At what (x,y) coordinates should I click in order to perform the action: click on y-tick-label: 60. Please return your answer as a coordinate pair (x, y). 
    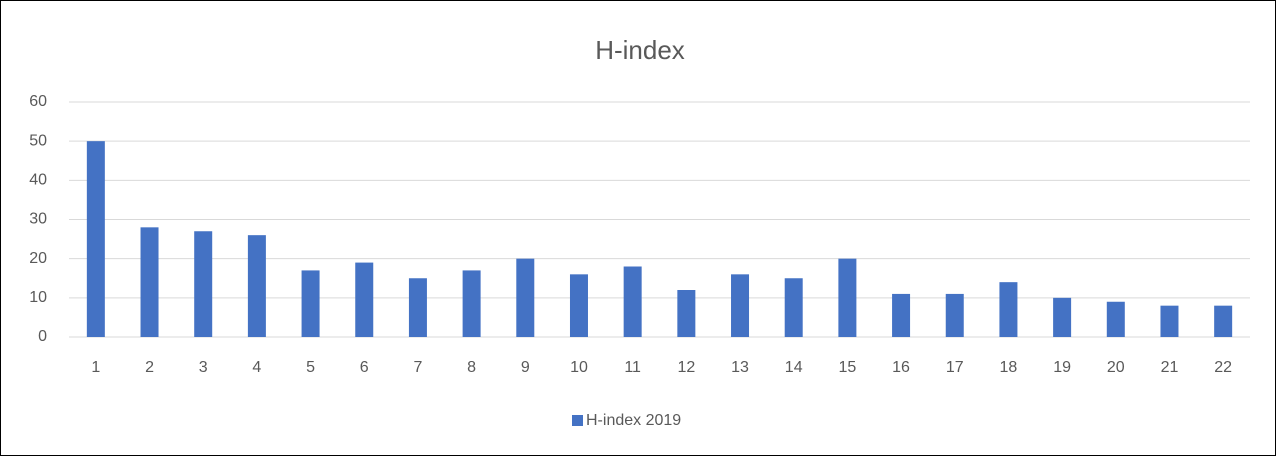
    Looking at the image, I should click on (38, 101).